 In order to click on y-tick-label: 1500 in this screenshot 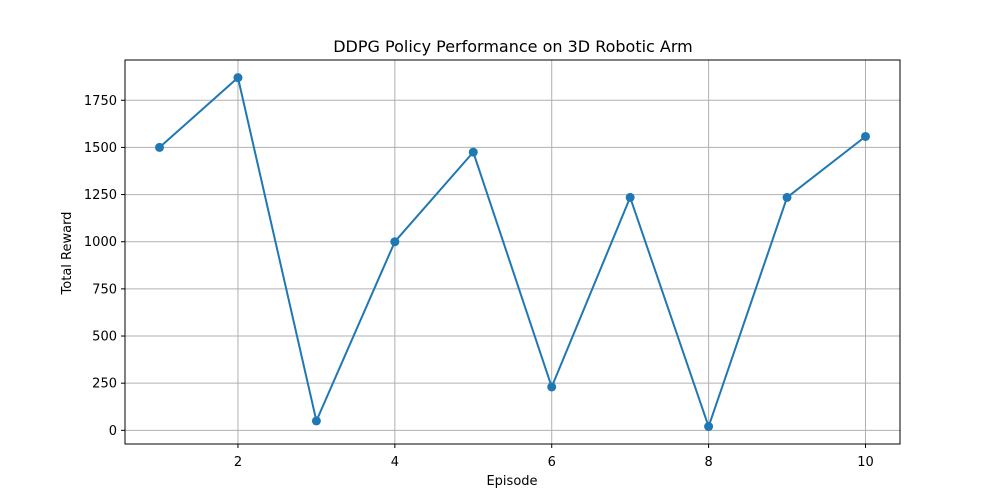, I will do `click(100, 148)`.